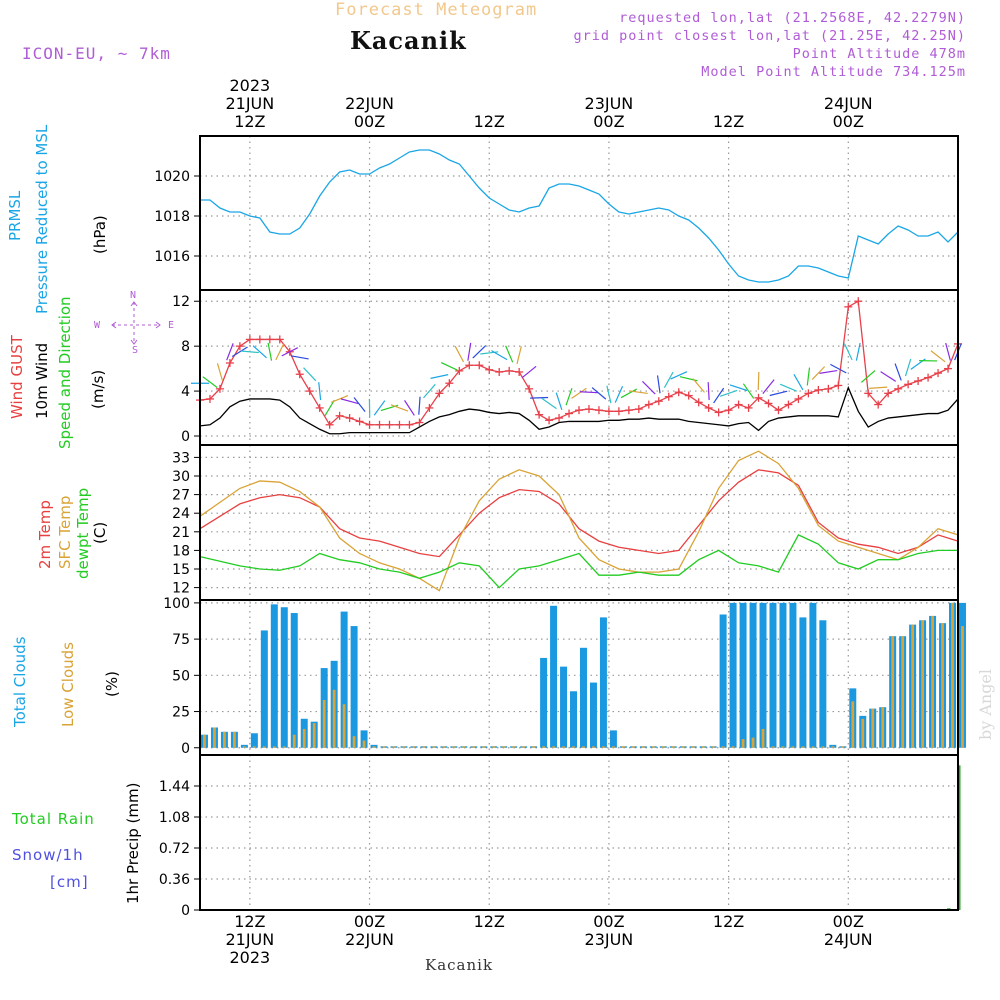 Image resolution: width=1000 pixels, height=1000 pixels. I want to click on wind-ytick-label: 12, so click(181, 302).